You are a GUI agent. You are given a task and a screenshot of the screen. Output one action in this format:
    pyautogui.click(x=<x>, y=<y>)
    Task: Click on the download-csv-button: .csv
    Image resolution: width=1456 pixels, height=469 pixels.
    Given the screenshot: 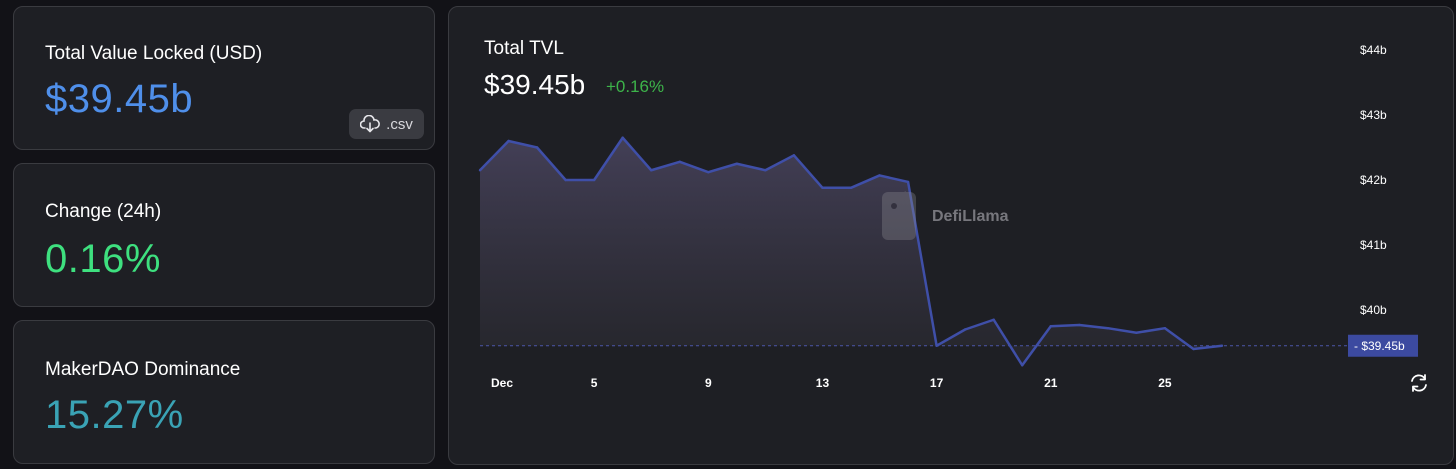 What is the action you would take?
    pyautogui.click(x=386, y=124)
    